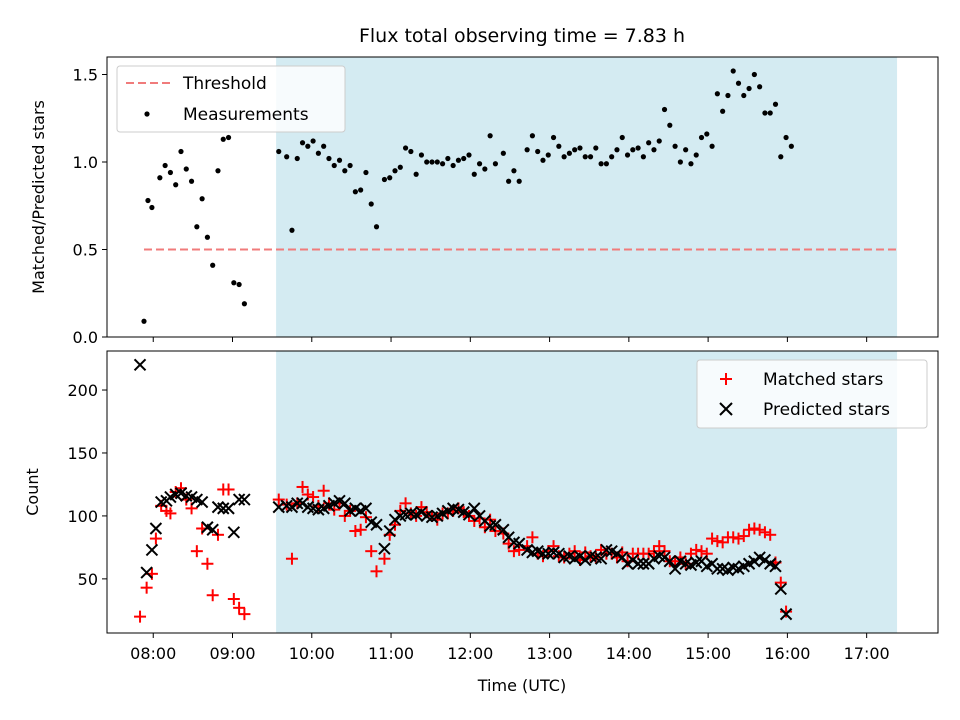 This screenshot has height=720, width=960. What do you see at coordinates (787, 653) in the screenshot?
I see `x-tick-label: 16:00` at bounding box center [787, 653].